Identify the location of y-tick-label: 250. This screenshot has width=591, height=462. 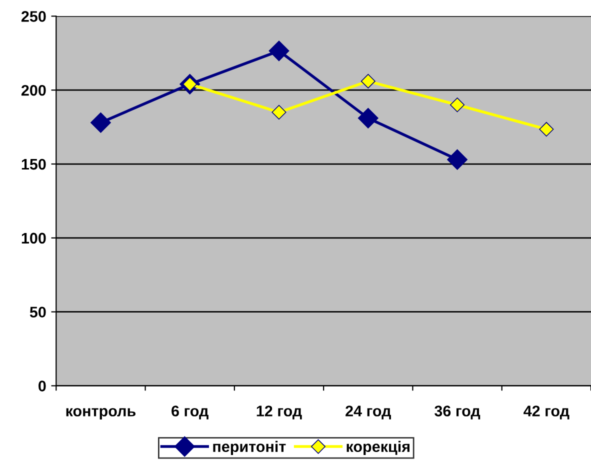
(33, 16).